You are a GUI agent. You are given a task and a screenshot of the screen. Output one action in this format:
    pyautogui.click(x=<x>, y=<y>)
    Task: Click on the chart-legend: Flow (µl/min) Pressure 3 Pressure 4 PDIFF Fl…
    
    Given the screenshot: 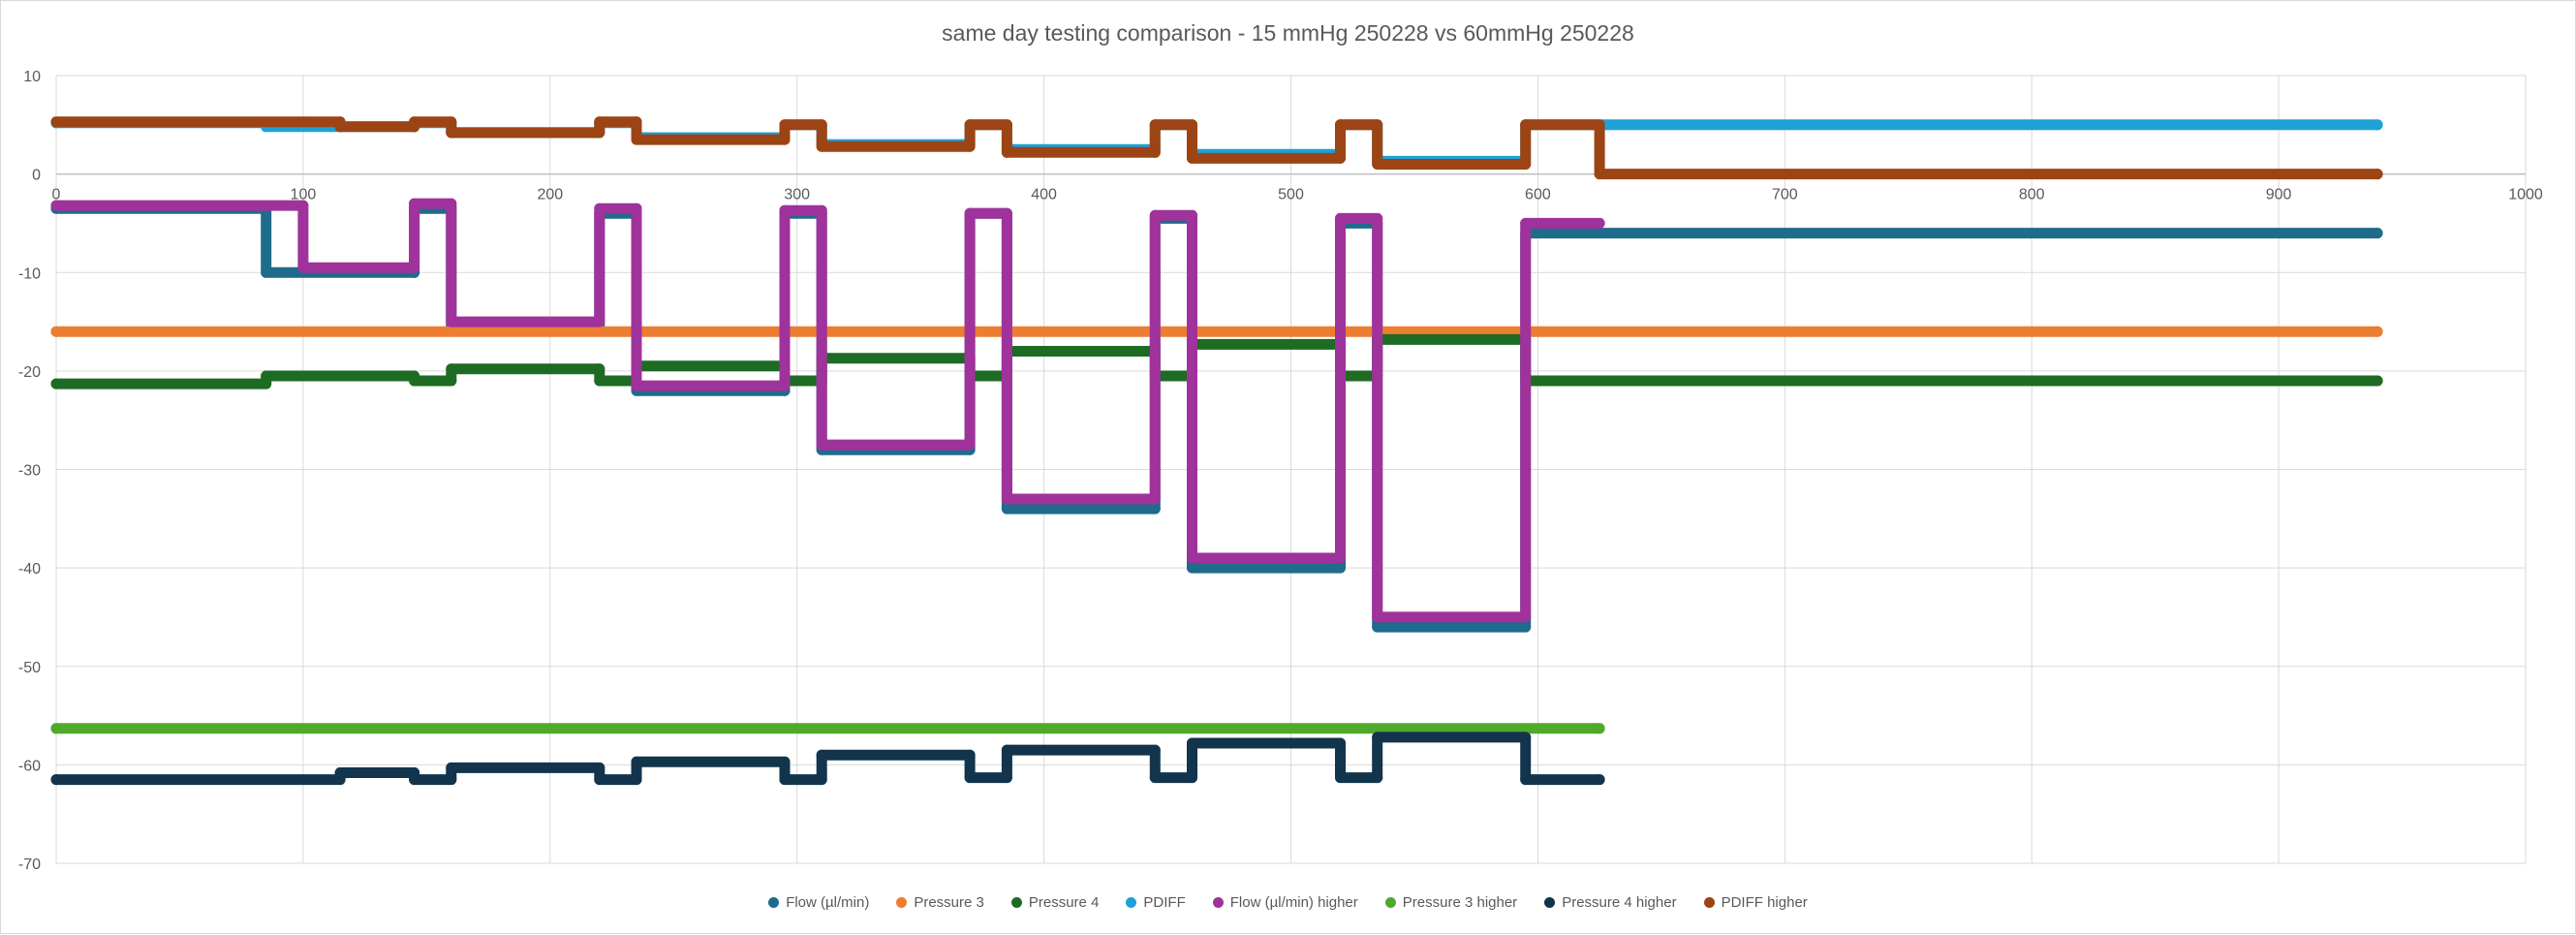 What is the action you would take?
    pyautogui.click(x=1288, y=902)
    